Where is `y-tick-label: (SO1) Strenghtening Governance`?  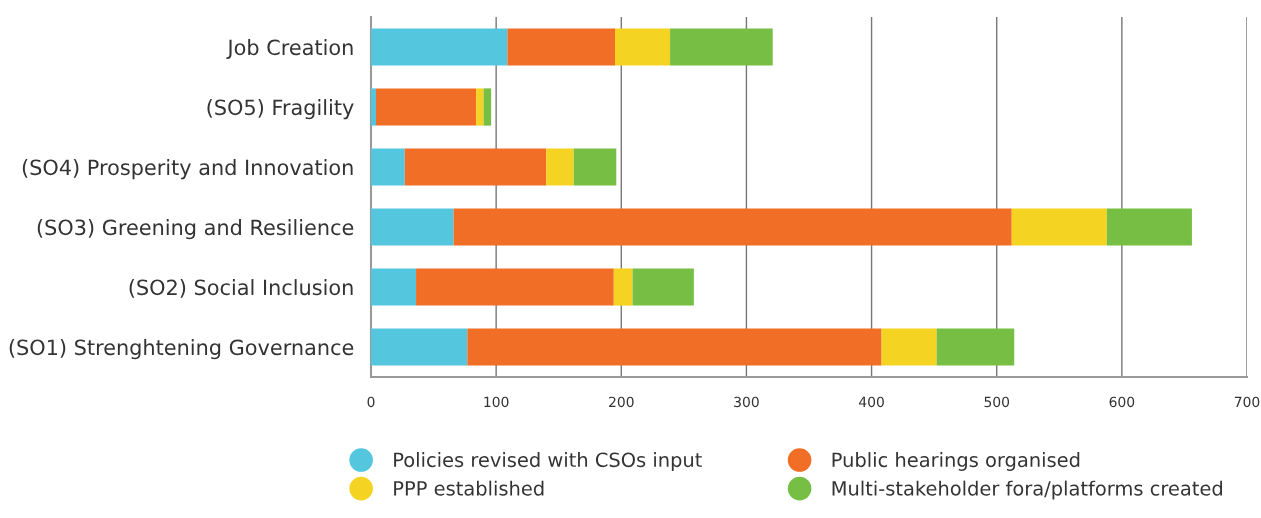 y-tick-label: (SO1) Strenghtening Governance is located at coordinates (181, 349).